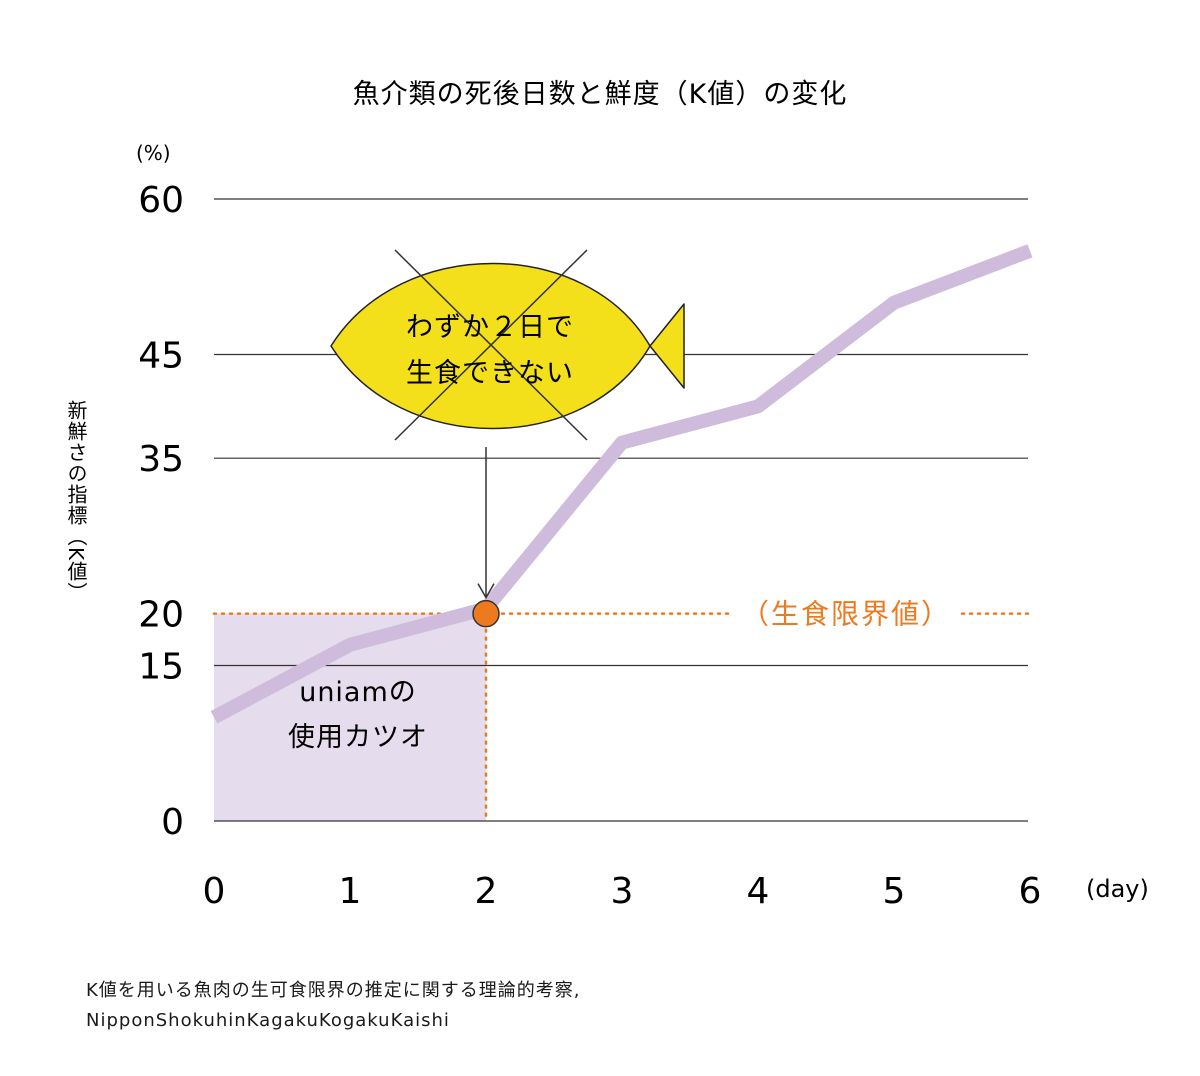  I want to click on cross-line-b, so click(491, 345).